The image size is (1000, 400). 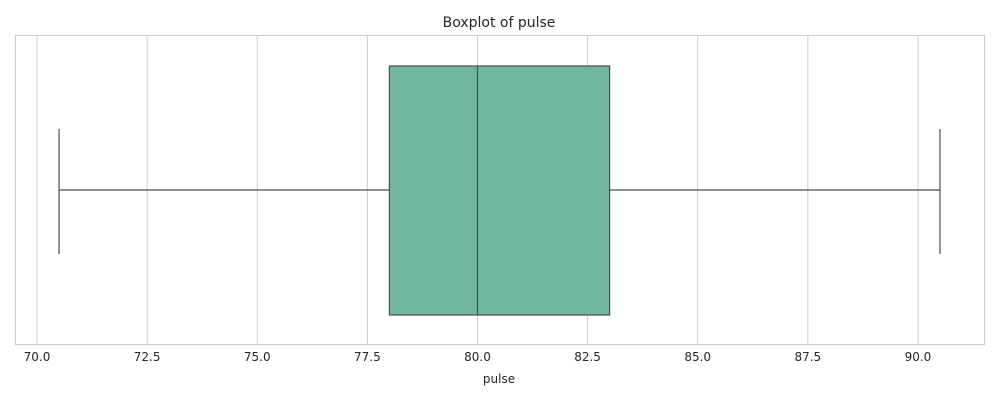 I want to click on x-tick-label: 85.0, so click(x=697, y=357).